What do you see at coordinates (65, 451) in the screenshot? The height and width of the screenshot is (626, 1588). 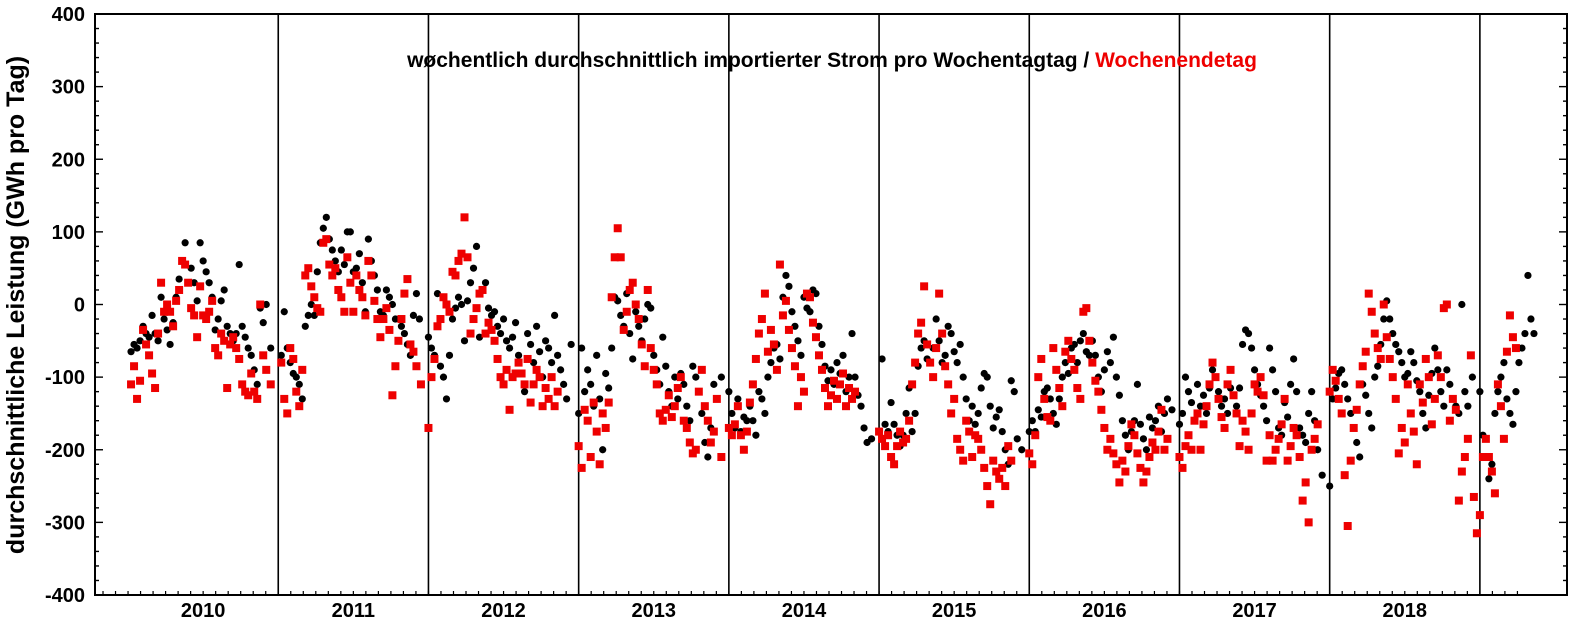 I see `y-tick-label: -200` at bounding box center [65, 451].